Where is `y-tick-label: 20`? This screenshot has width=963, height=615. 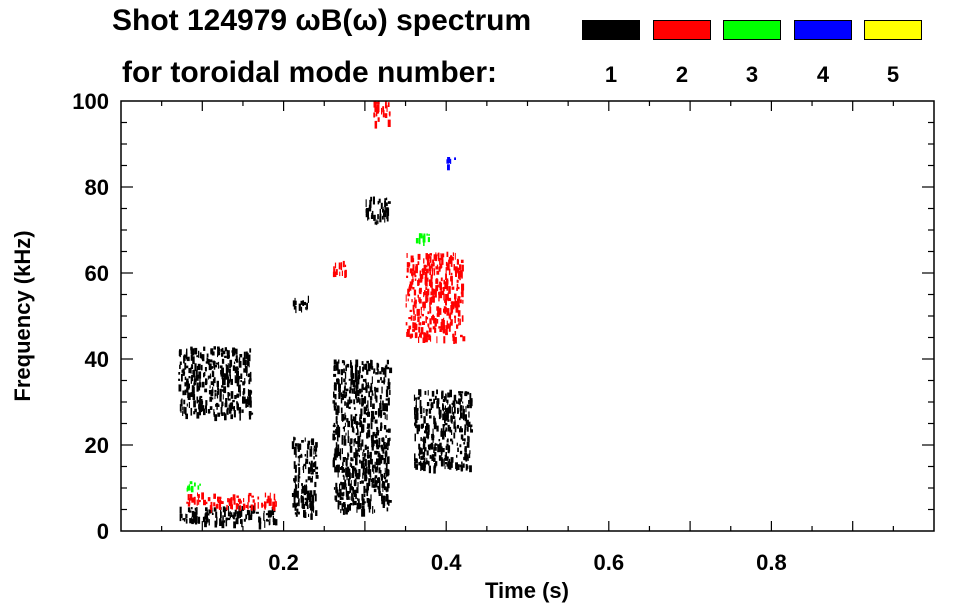 y-tick-label: 20 is located at coordinates (97, 445).